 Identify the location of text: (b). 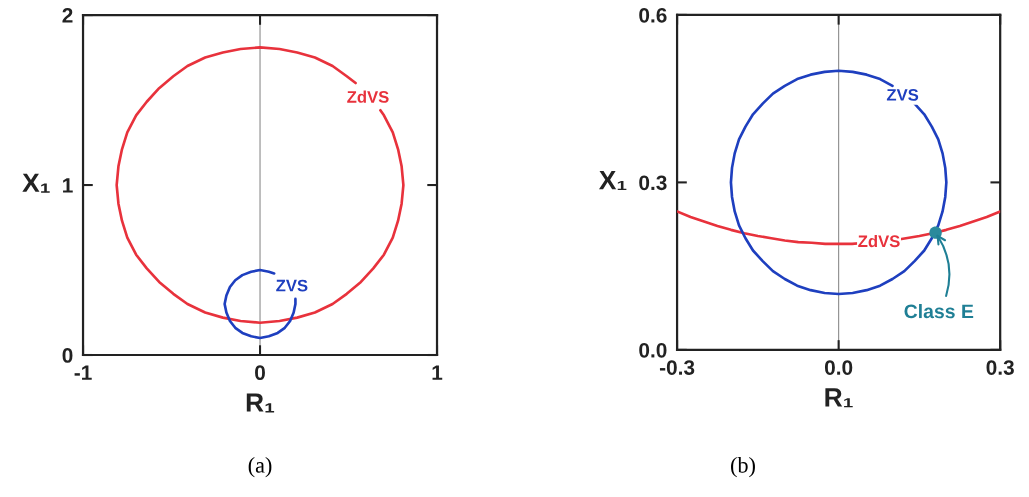
(743, 467).